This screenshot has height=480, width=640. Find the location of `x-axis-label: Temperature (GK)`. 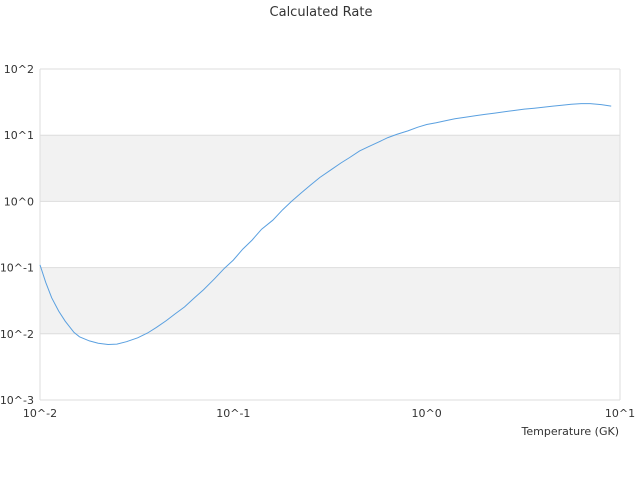

x-axis-label: Temperature (GK) is located at coordinates (570, 431).